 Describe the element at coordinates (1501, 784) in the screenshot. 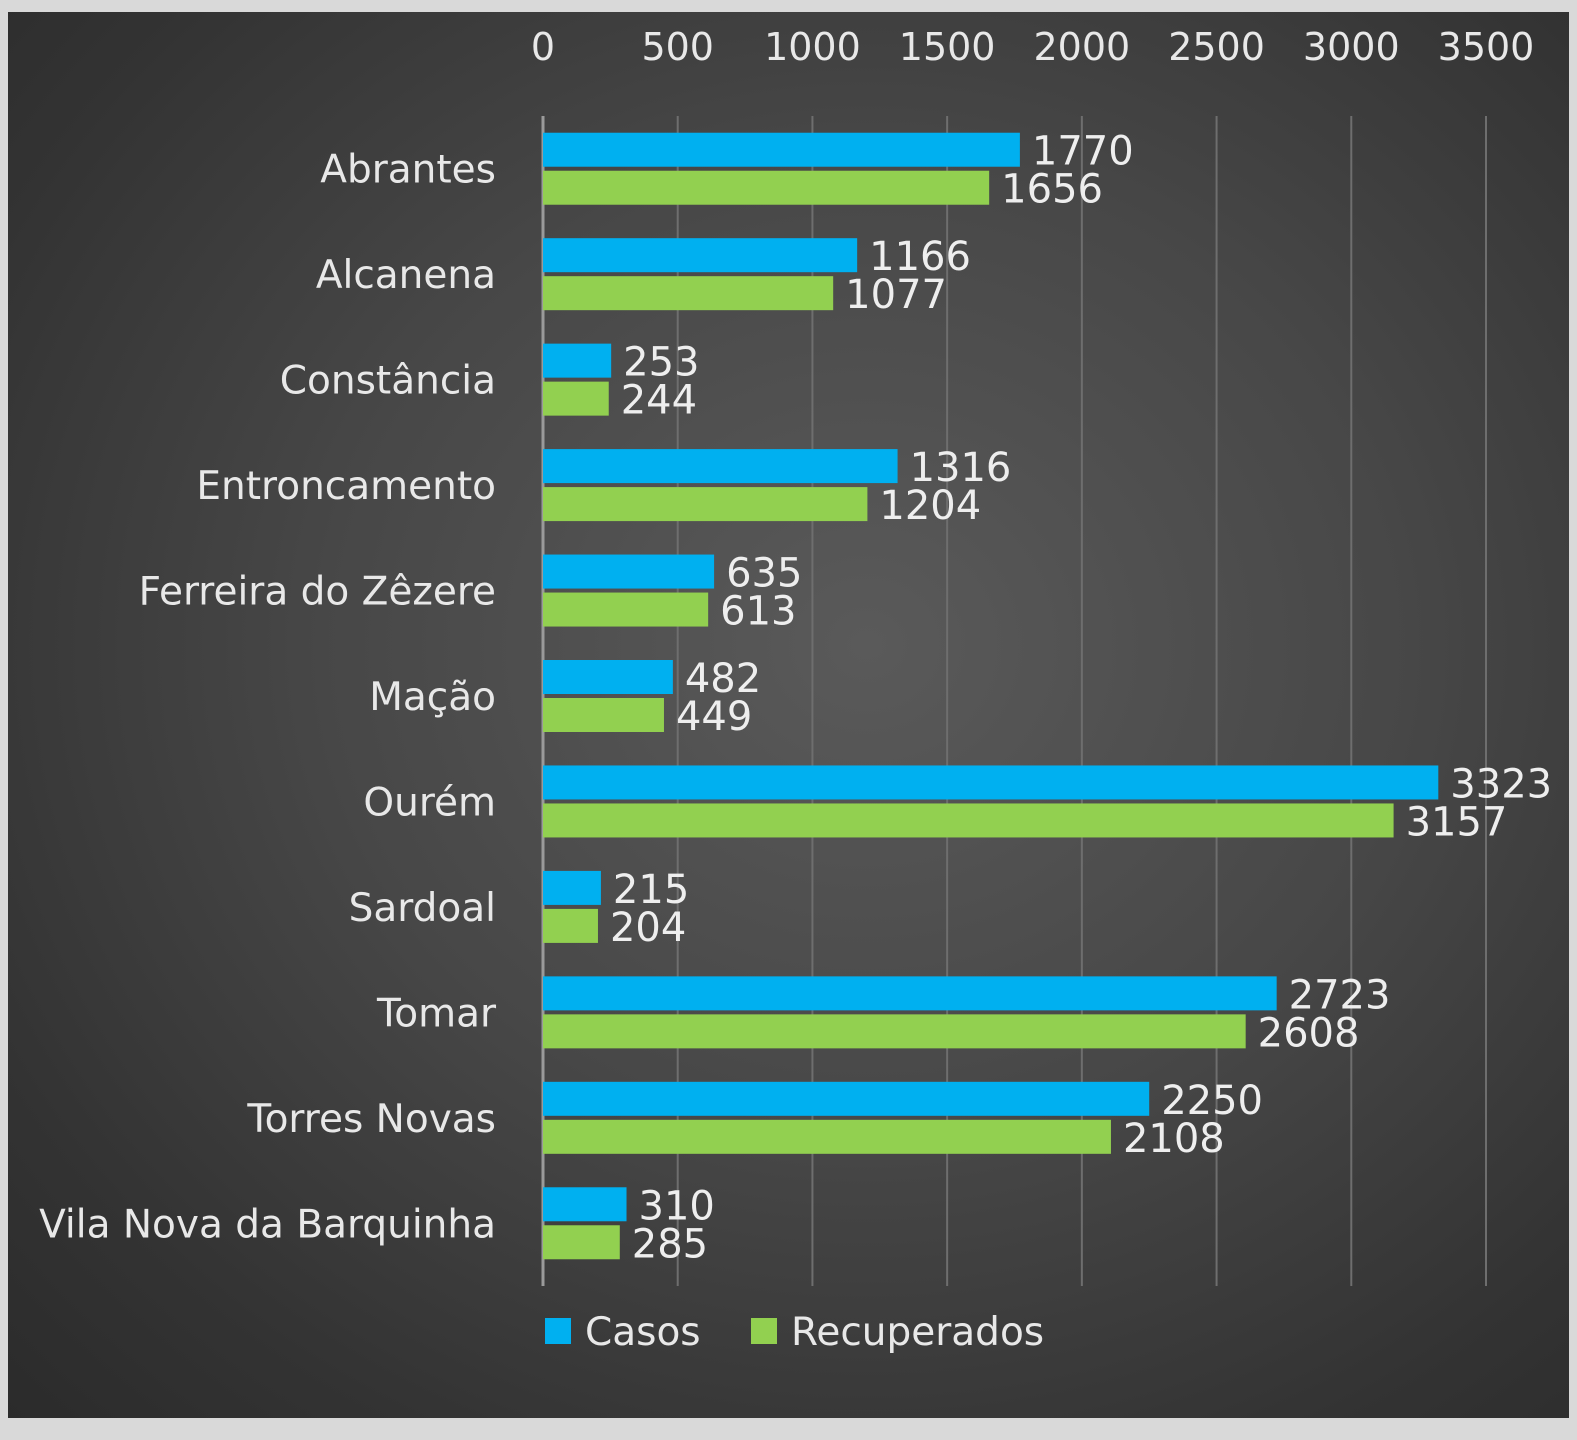

I see `data-label-casos: 3323` at that location.